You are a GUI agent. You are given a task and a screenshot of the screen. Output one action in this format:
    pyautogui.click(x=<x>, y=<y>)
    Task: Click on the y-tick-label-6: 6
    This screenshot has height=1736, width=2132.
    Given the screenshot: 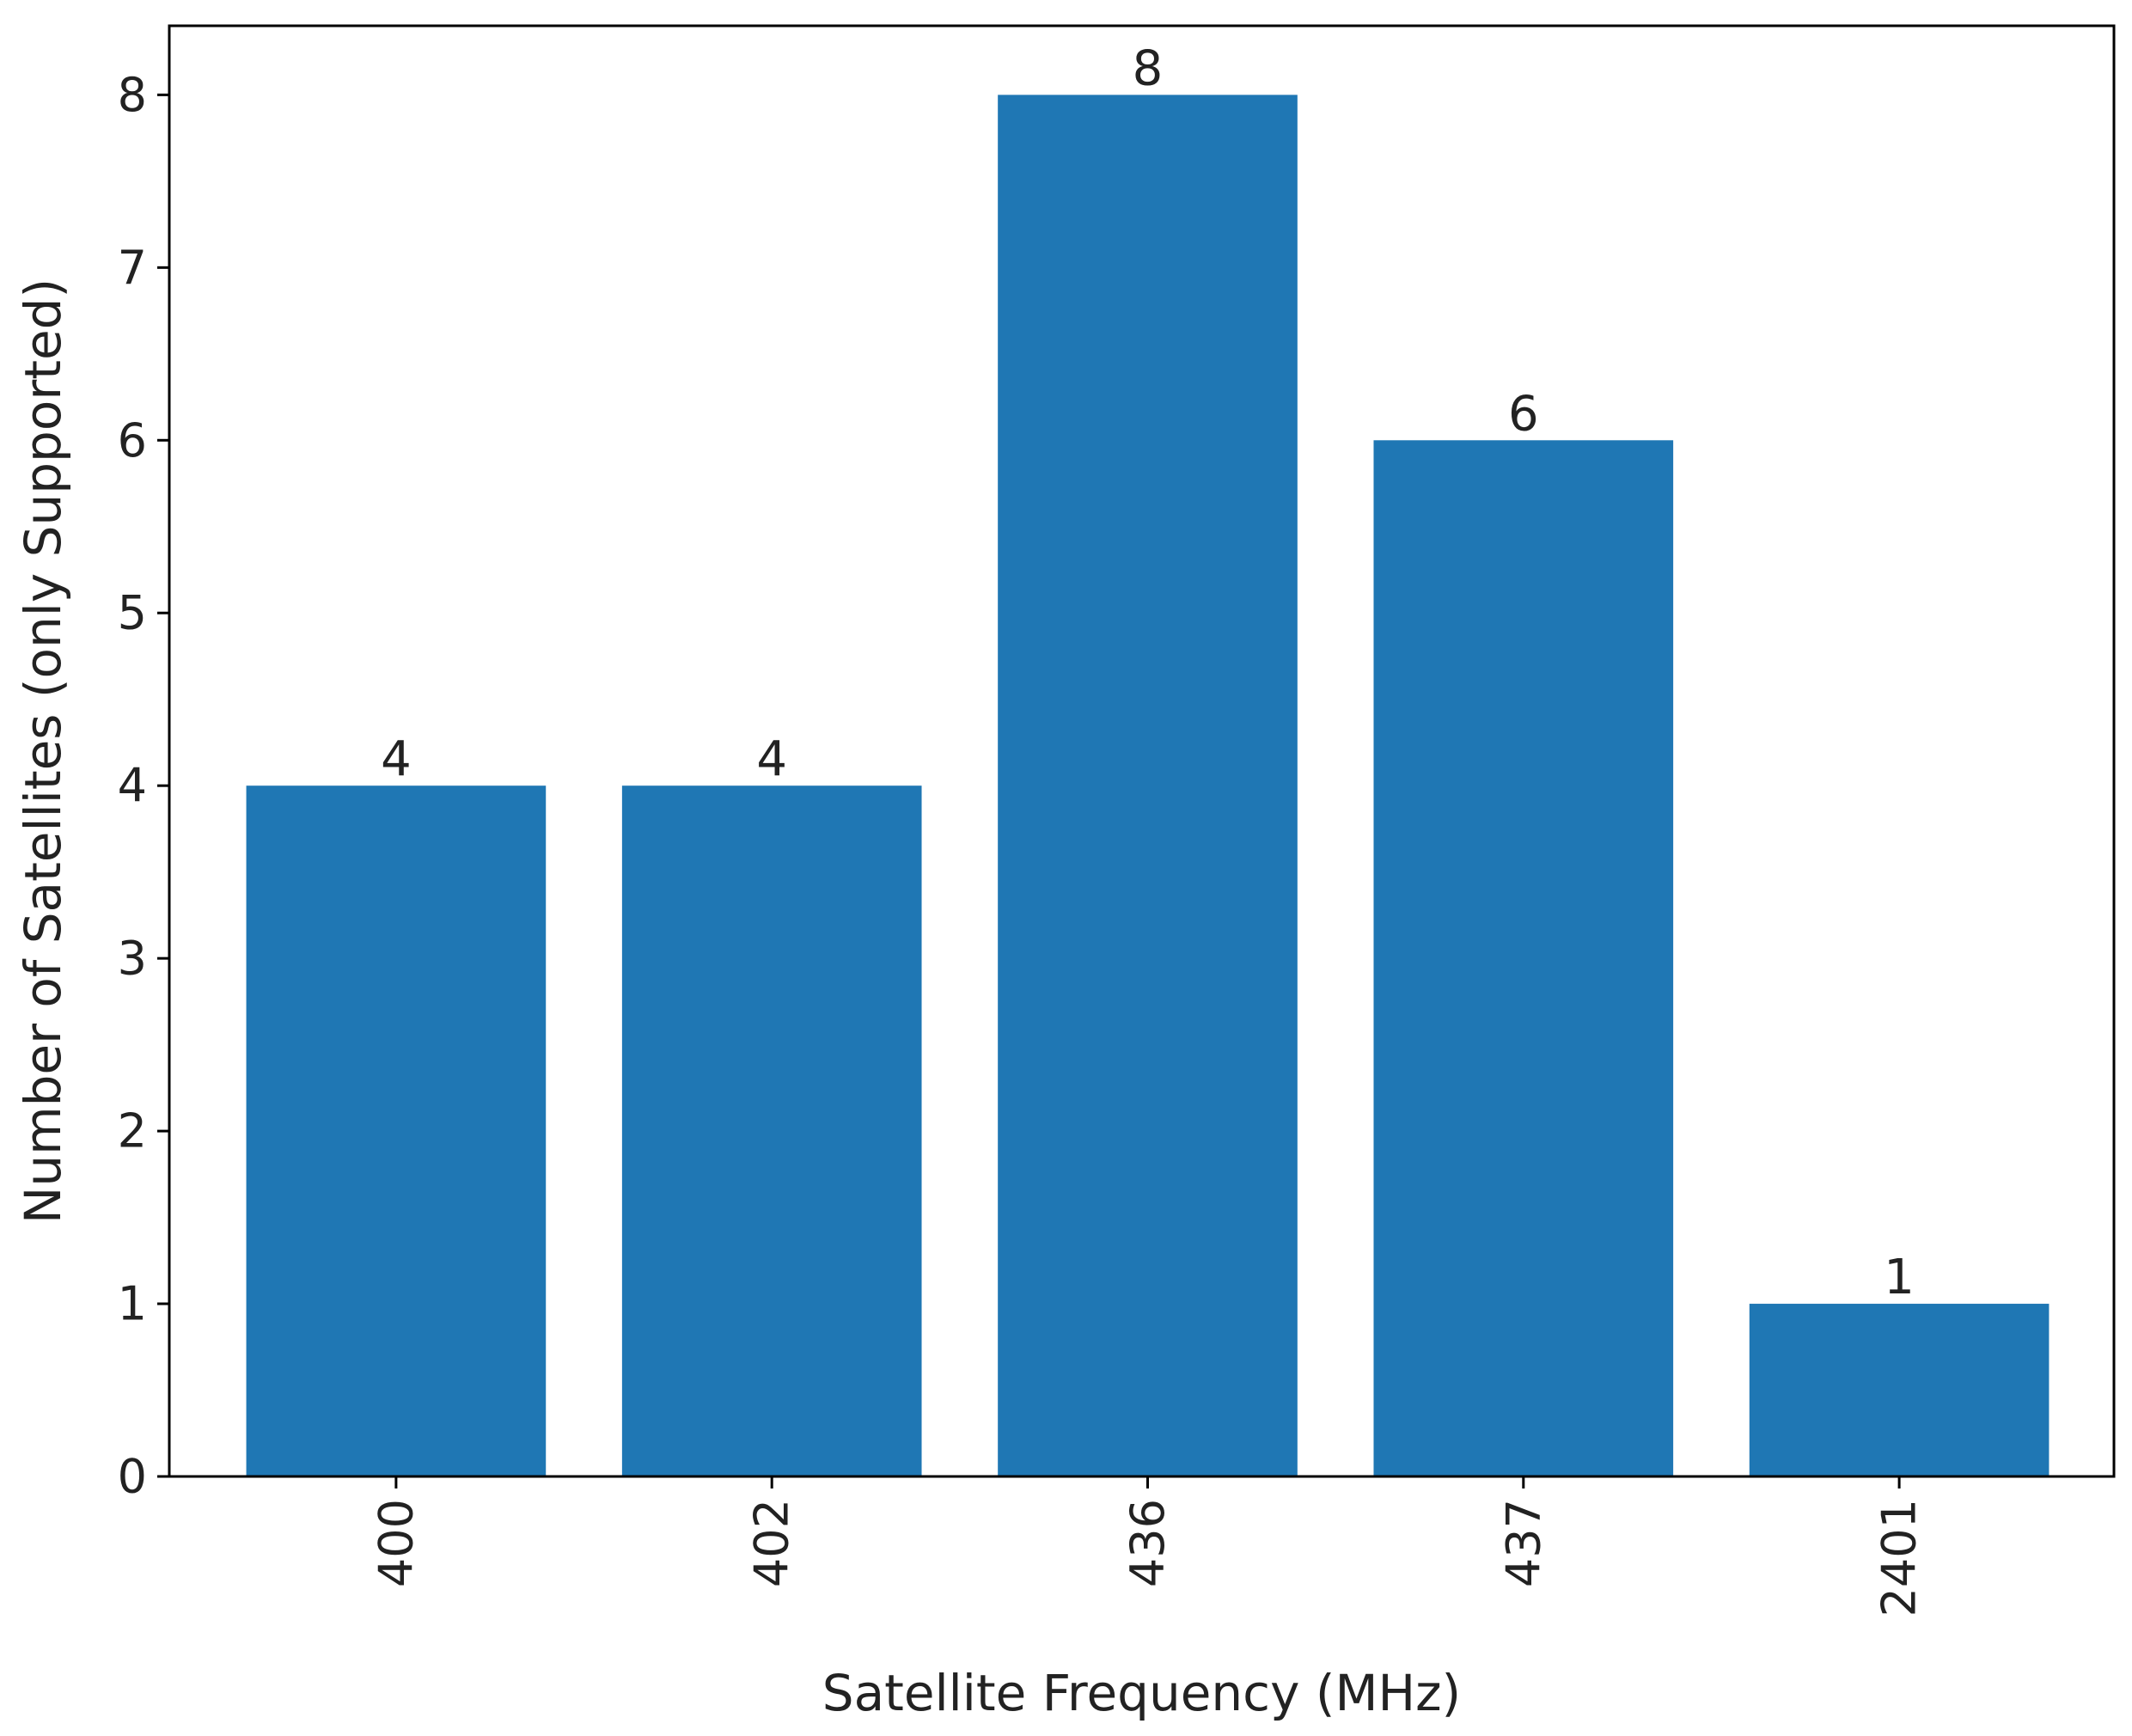 What is the action you would take?
    pyautogui.click(x=132, y=440)
    